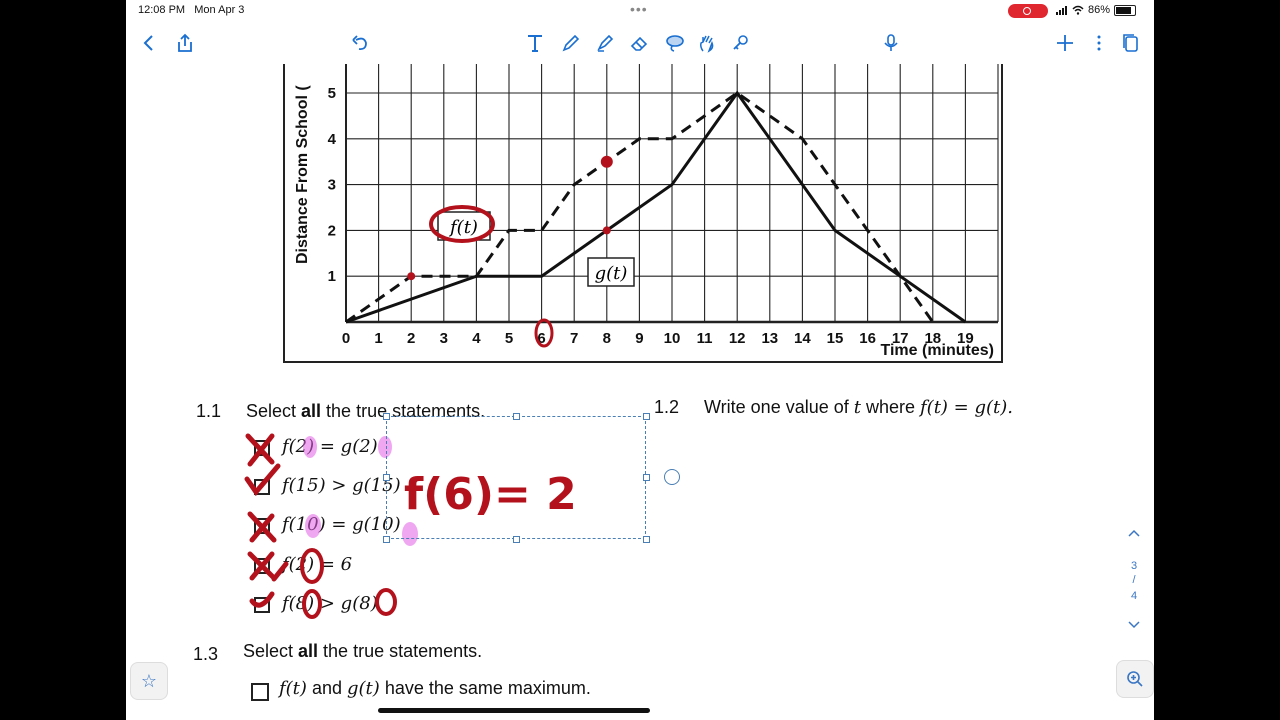 The image size is (1280, 720). I want to click on highlighter-icon, so click(605, 43).